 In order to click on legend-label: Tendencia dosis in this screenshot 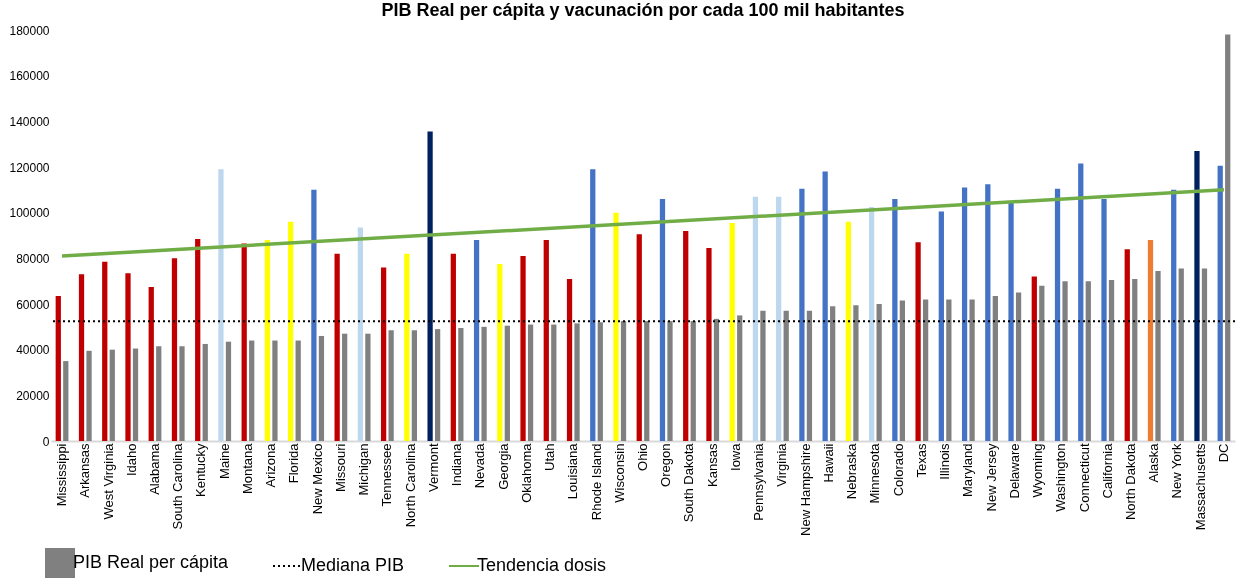, I will do `click(542, 565)`.